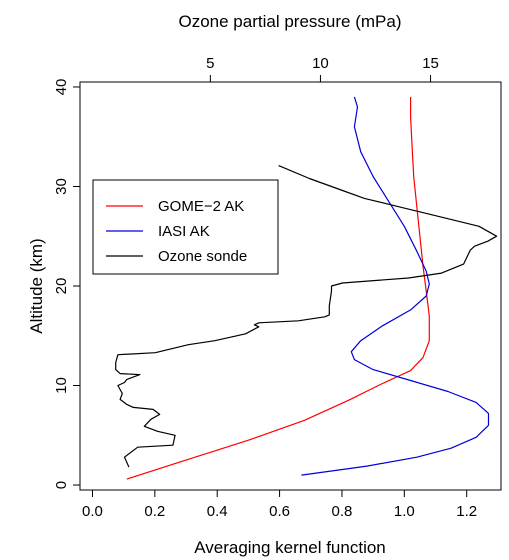  Describe the element at coordinates (61, 286) in the screenshot. I see `y-tick-label: 20` at that location.